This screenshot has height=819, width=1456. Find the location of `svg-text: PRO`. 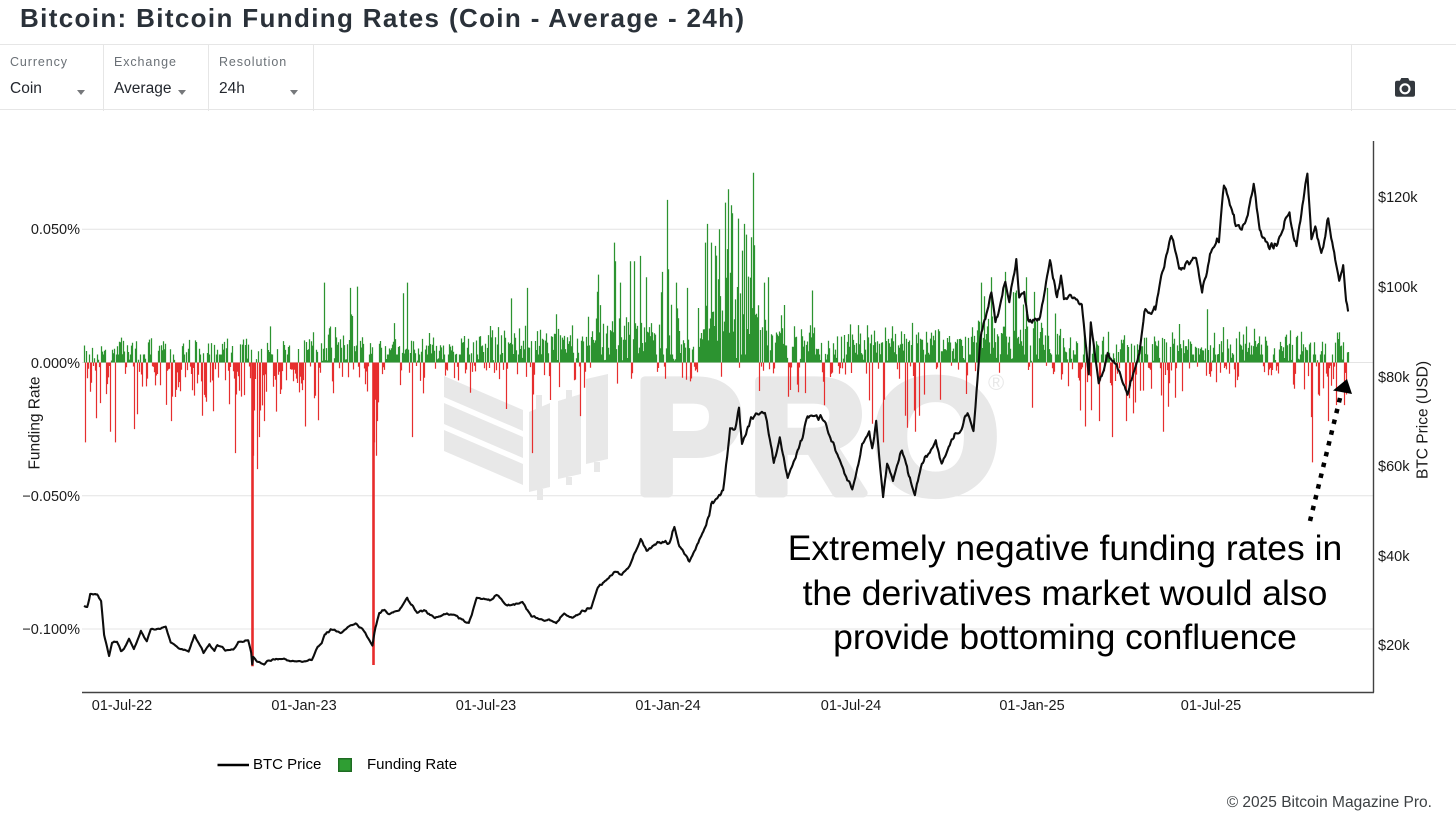

svg-text: PRO is located at coordinates (819, 436).